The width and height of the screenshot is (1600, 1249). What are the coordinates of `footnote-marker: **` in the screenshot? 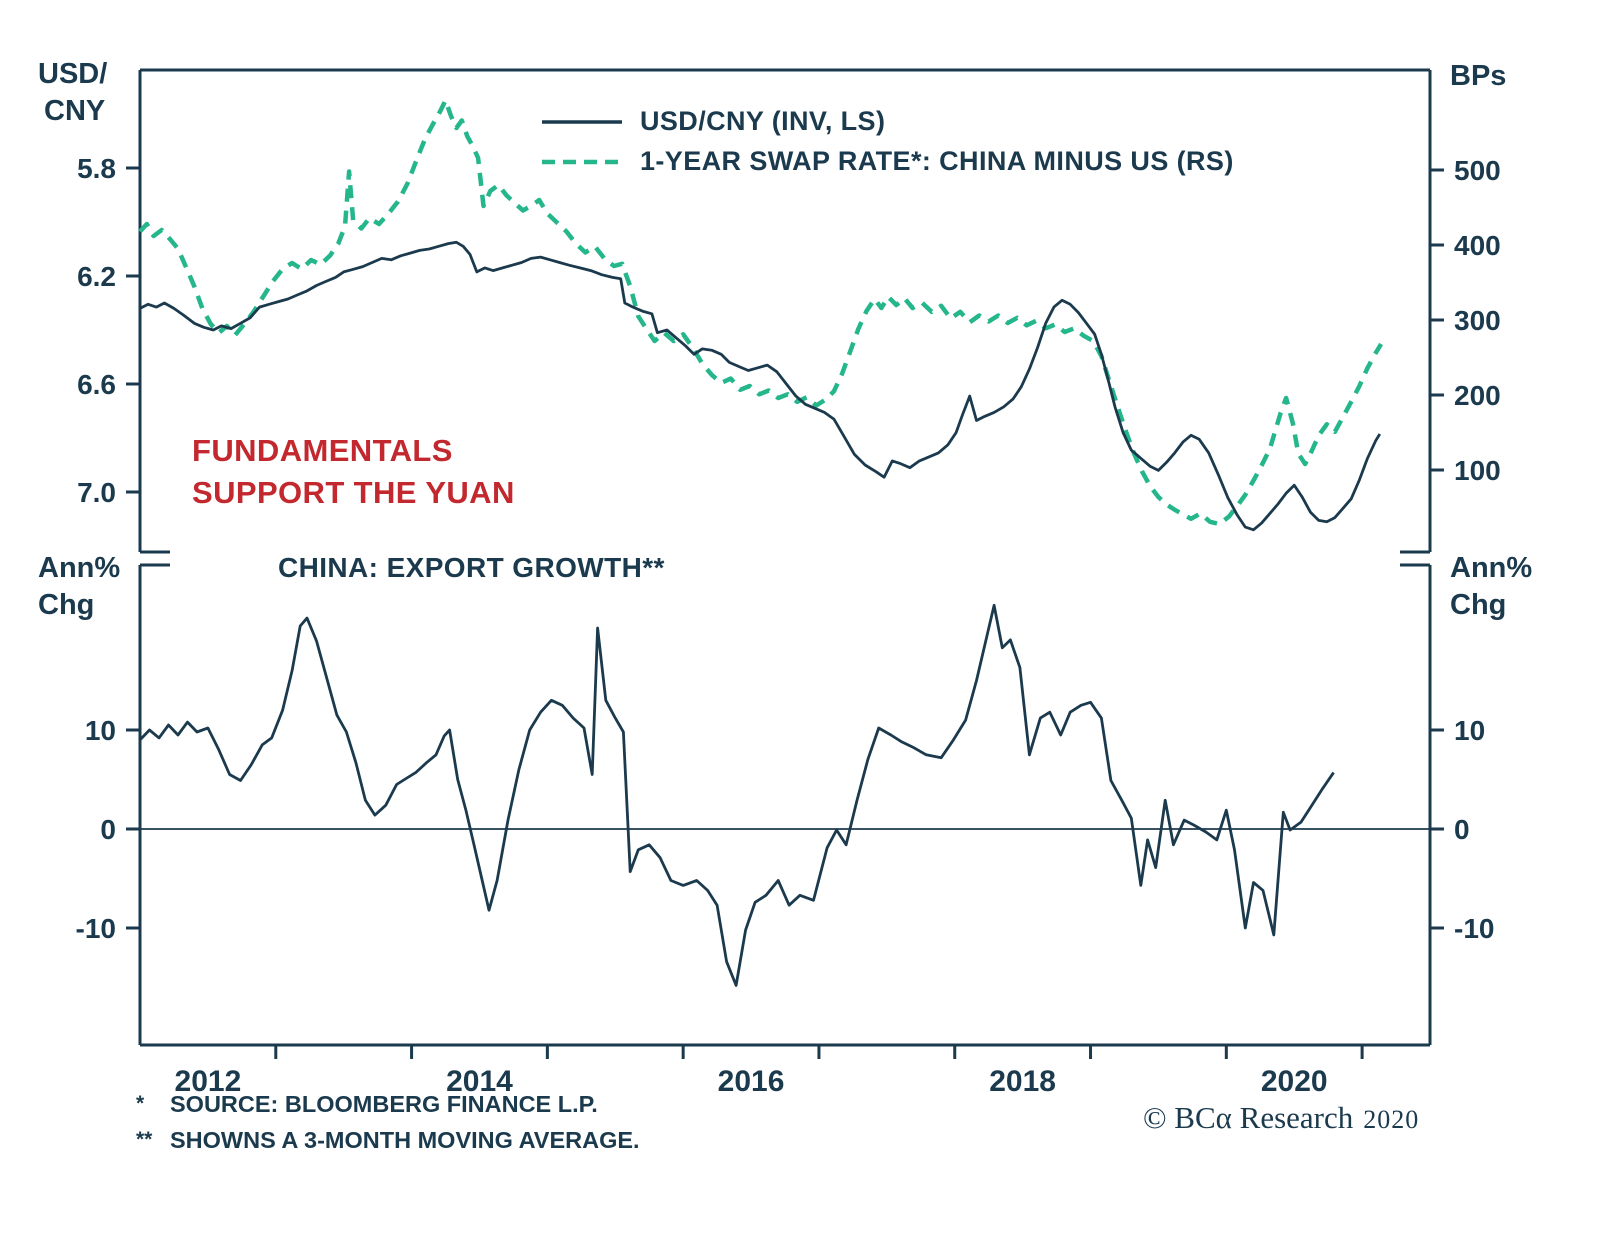 It's located at (144, 1140).